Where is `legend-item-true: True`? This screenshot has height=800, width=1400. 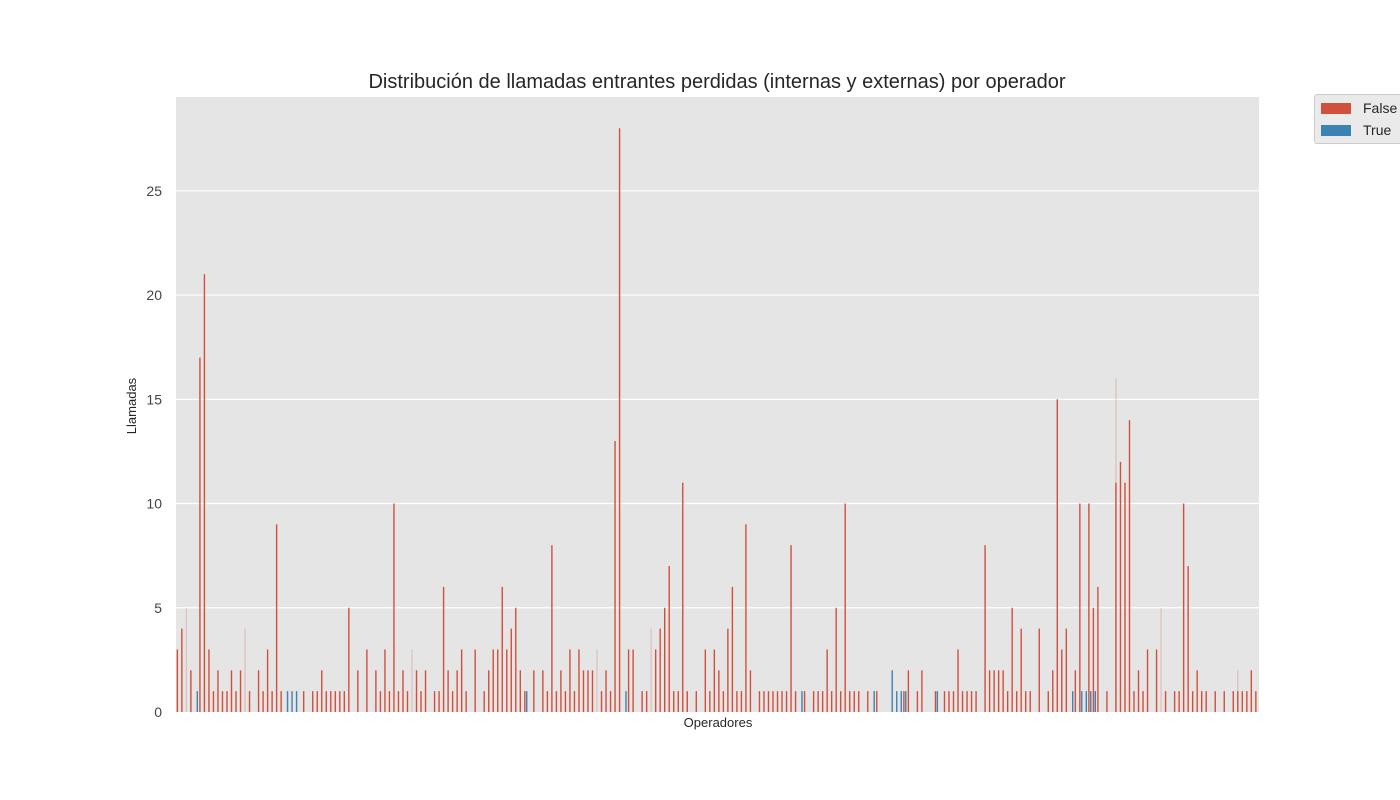
legend-item-true: True is located at coordinates (1356, 130).